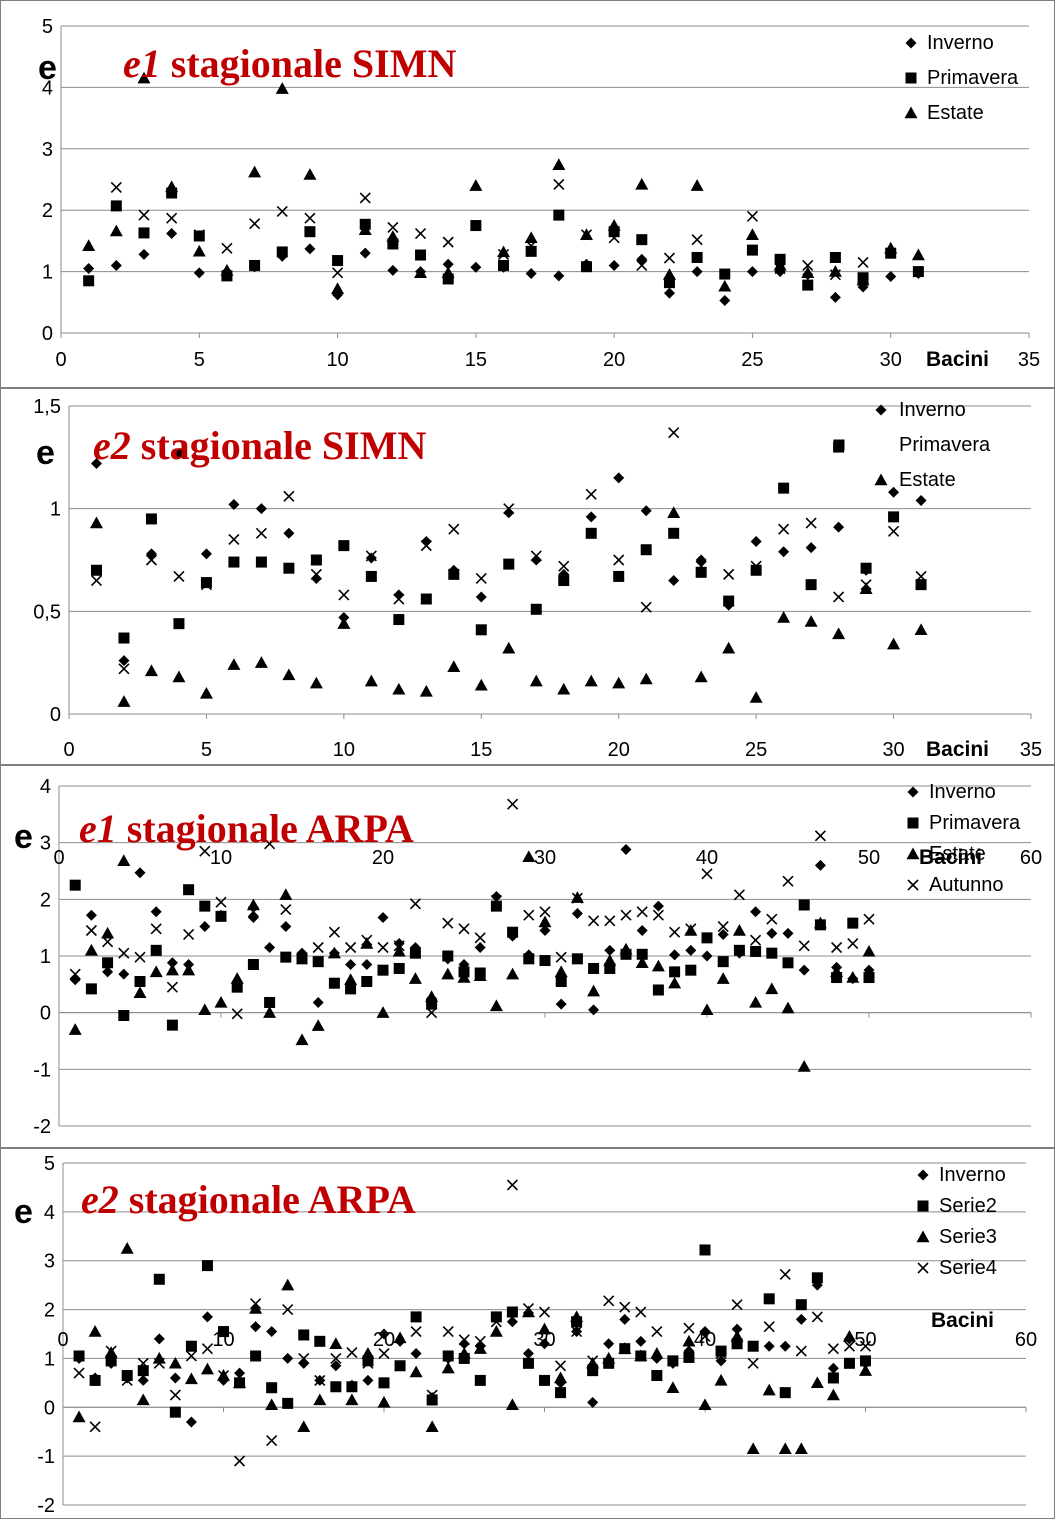 Image resolution: width=1056 pixels, height=1520 pixels. I want to click on y-tick-label: 0,5, so click(47, 612).